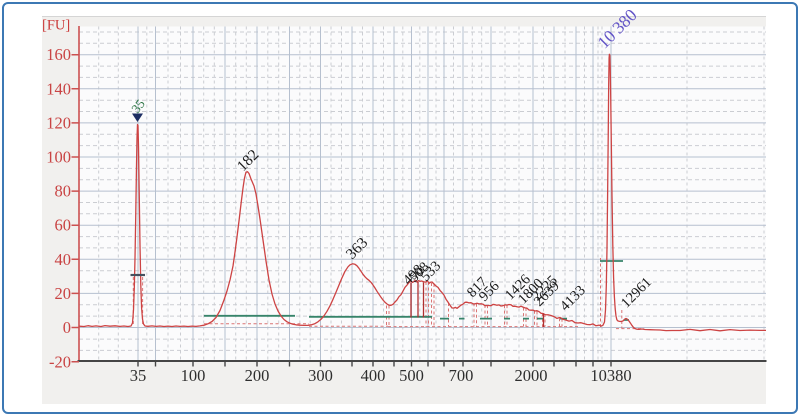 The height and width of the screenshot is (416, 800). What do you see at coordinates (56, 26) in the screenshot?
I see `svg-text: [FU]` at bounding box center [56, 26].